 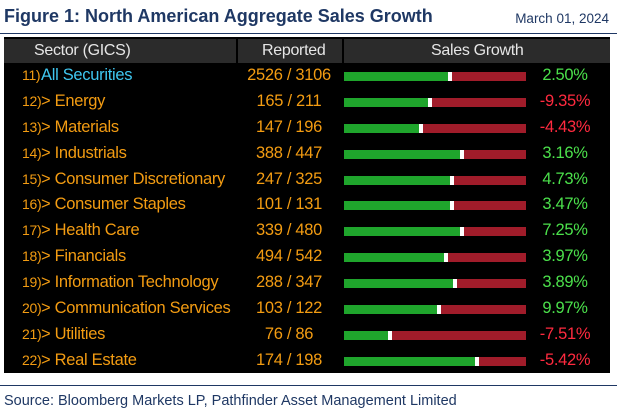 I want to click on title-divider, so click(x=308, y=33).